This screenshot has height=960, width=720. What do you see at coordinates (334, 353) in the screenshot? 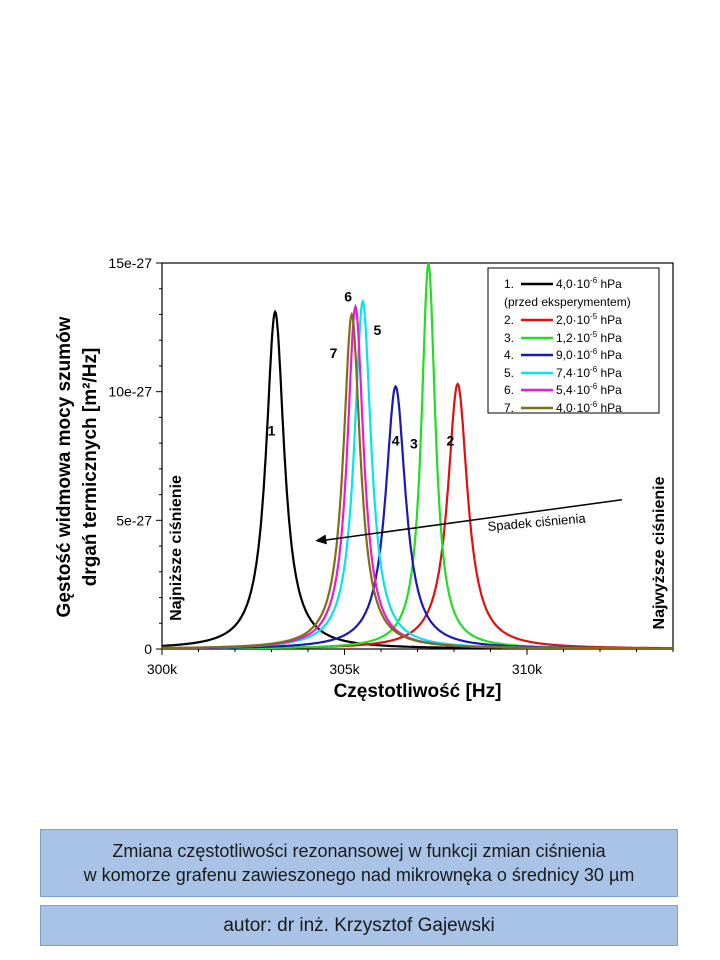
I see `curve-label: 7` at bounding box center [334, 353].